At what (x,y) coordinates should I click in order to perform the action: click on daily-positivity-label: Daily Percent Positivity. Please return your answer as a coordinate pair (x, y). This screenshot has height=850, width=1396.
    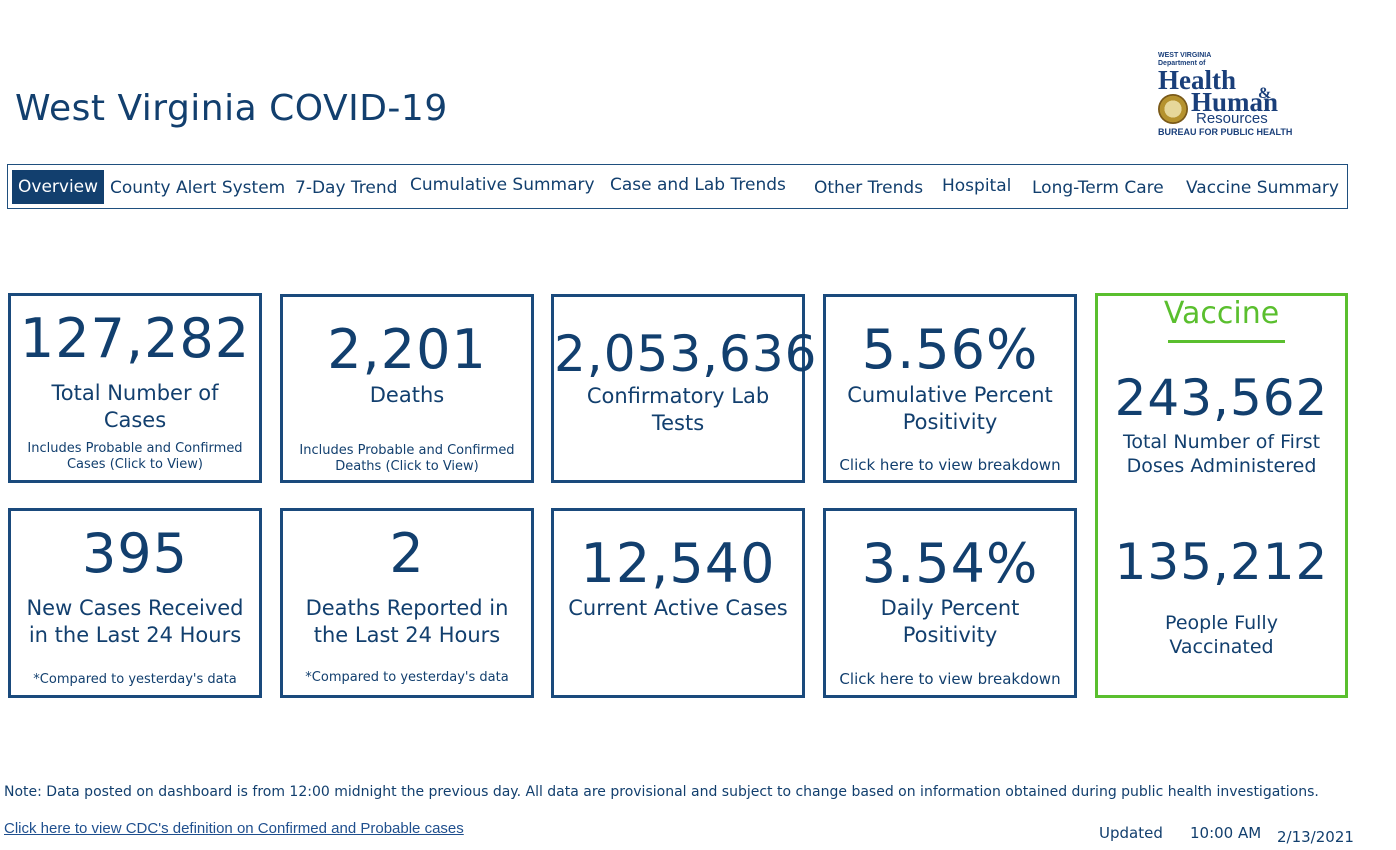
    Looking at the image, I should click on (950, 621).